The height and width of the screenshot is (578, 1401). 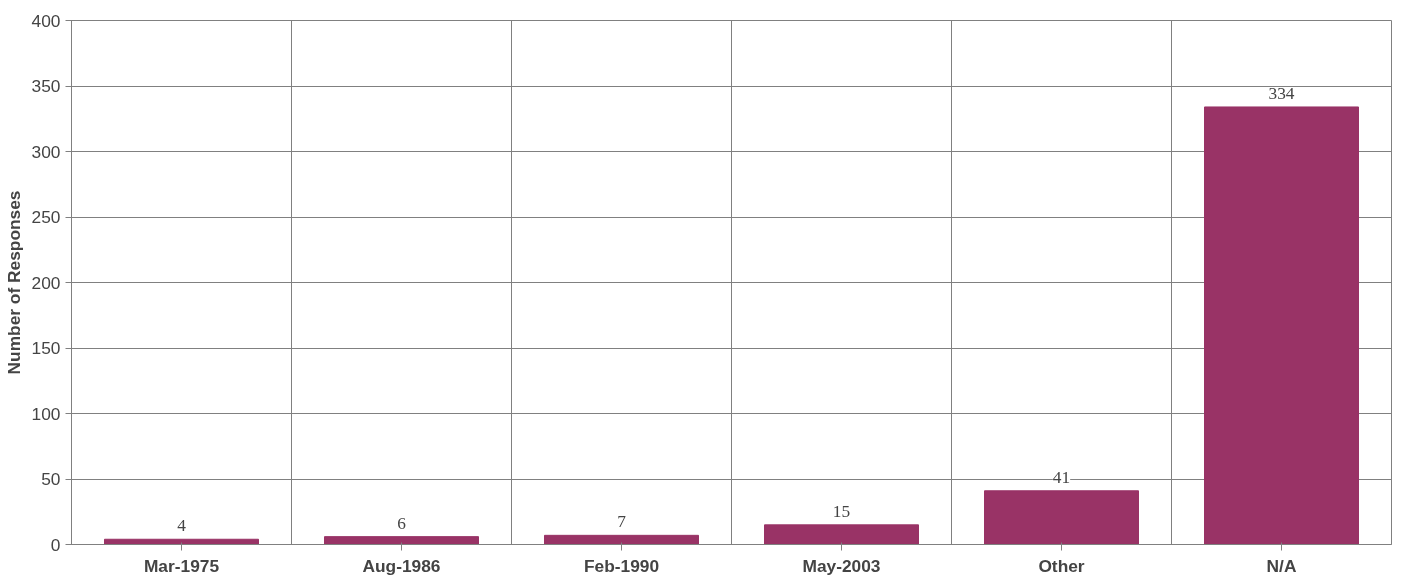 What do you see at coordinates (46, 217) in the screenshot?
I see `y-tick-label: 250` at bounding box center [46, 217].